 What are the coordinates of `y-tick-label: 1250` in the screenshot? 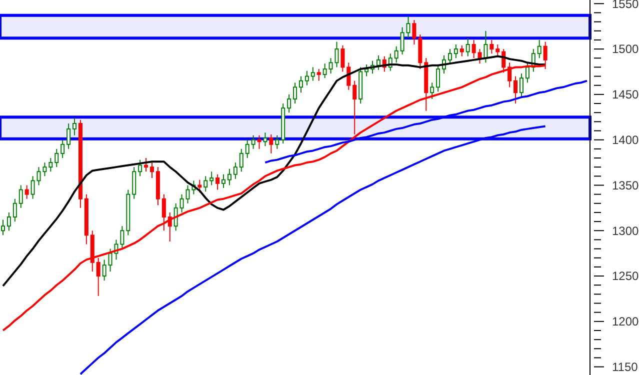 It's located at (625, 276).